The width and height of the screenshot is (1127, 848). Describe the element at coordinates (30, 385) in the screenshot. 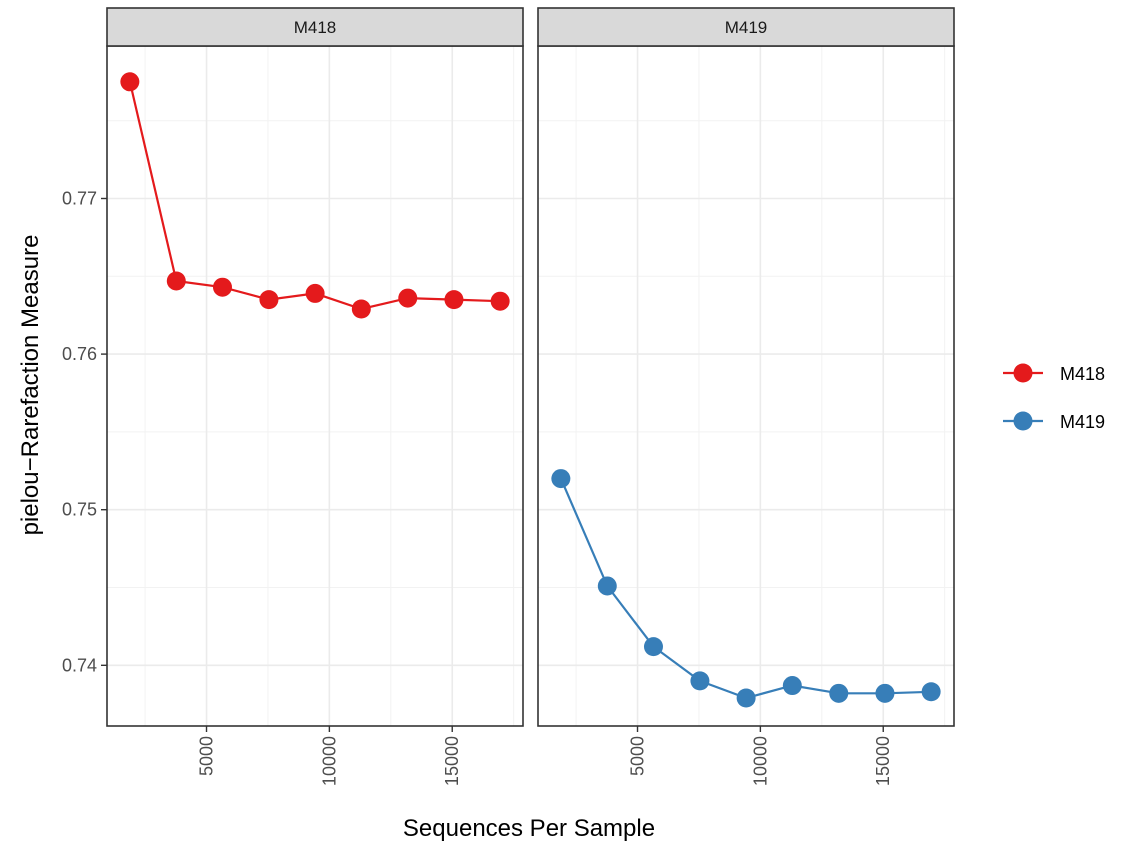

I see `y-axis-title: pielou−Rarefaction Measure` at that location.